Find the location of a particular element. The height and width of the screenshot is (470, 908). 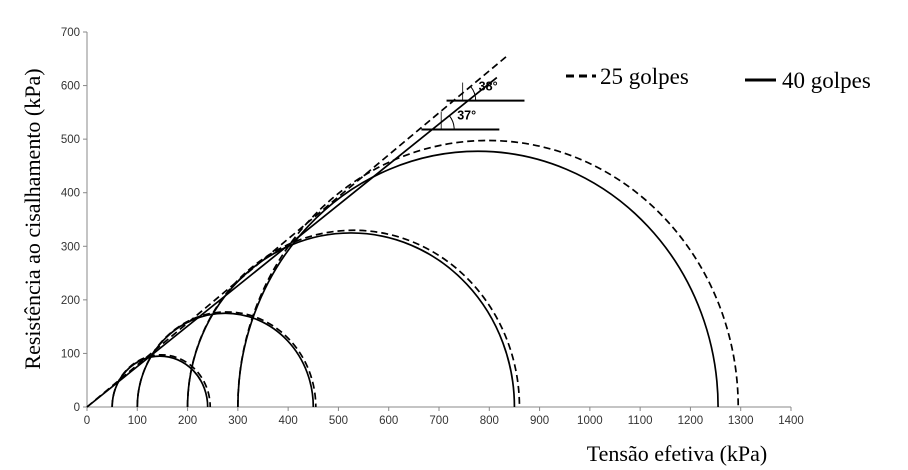

x-axis-title: Tensão efetiva (kPa) is located at coordinates (677, 453).